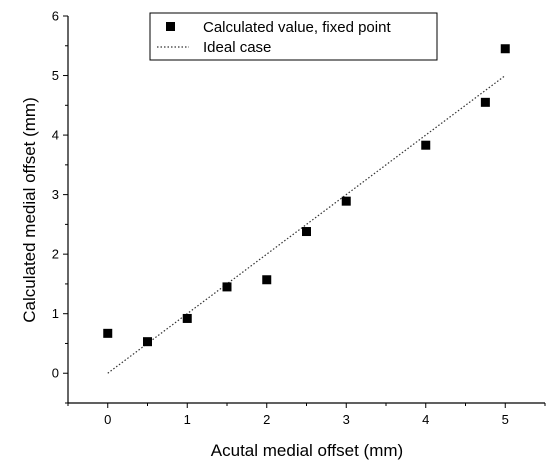 This screenshot has width=552, height=470. I want to click on y-tick-label: 0, so click(55, 373).